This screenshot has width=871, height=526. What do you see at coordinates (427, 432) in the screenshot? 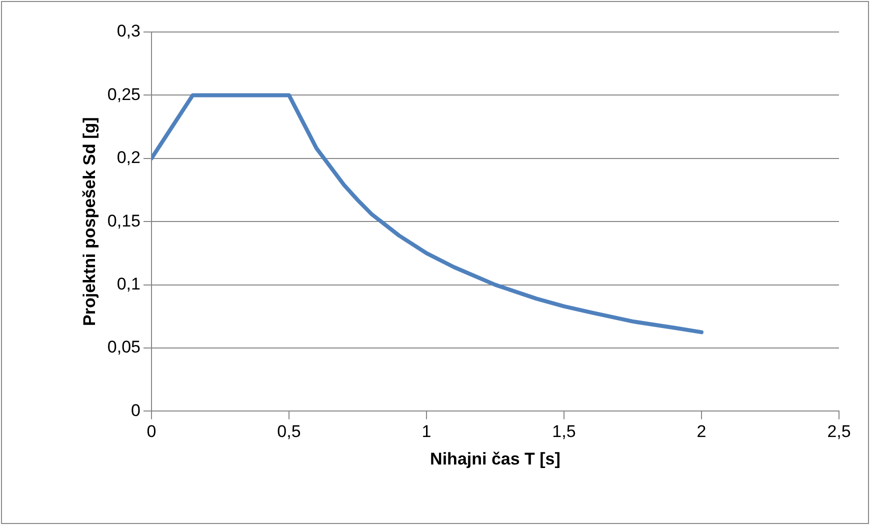
I see `x-tick-label: 1` at bounding box center [427, 432].